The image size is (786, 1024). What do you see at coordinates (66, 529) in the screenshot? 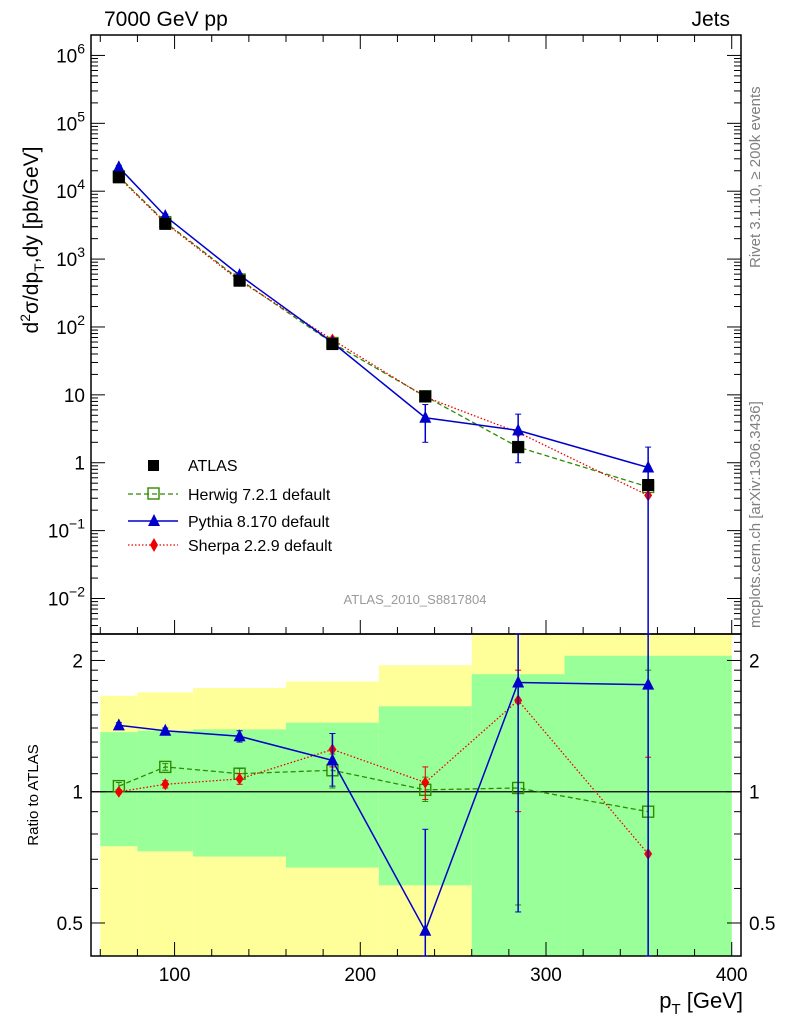
I see `main-y-tick-label: 10⁻¹` at bounding box center [66, 529].